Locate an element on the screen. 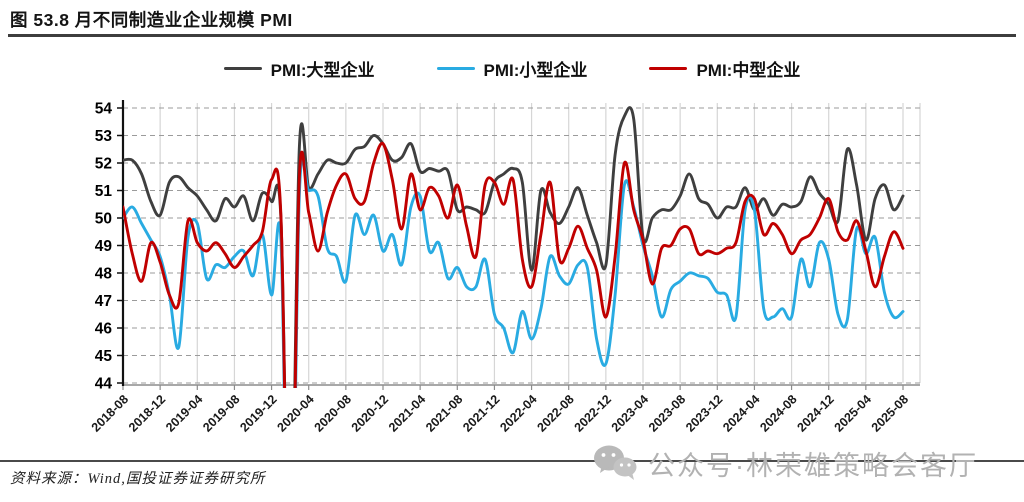  x-tick-label: 2023-08 is located at coordinates (667, 413).